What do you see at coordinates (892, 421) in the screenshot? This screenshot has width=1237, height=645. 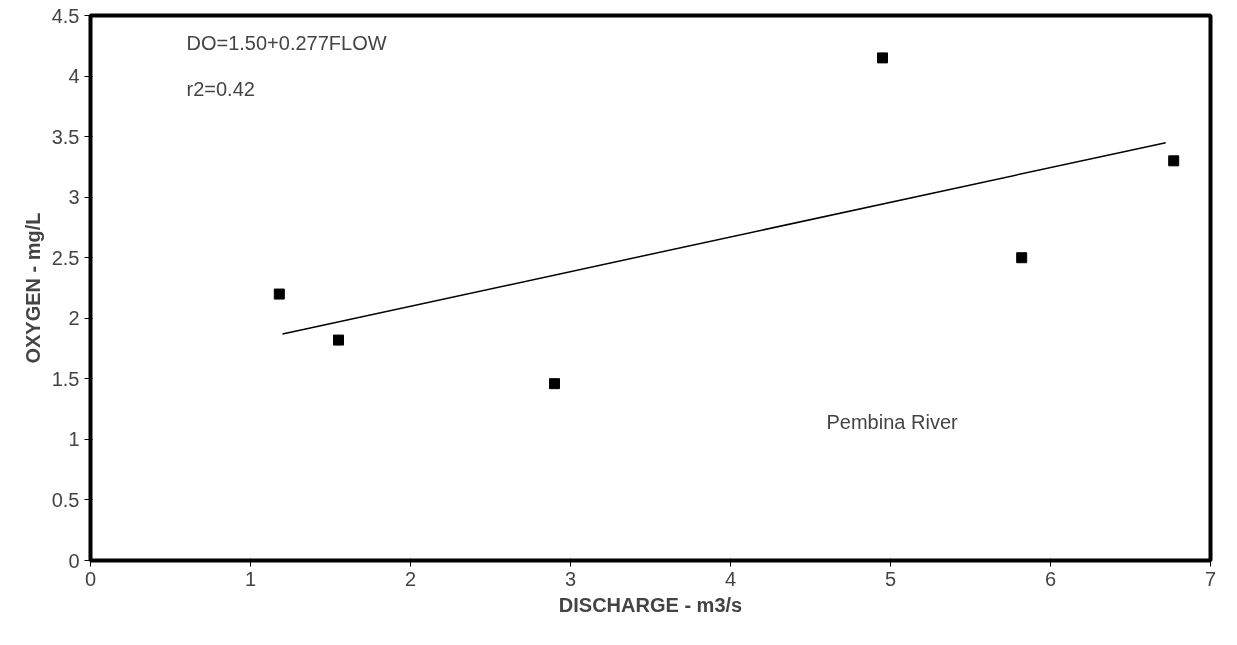 I see `annotation: Pembina River` at bounding box center [892, 421].